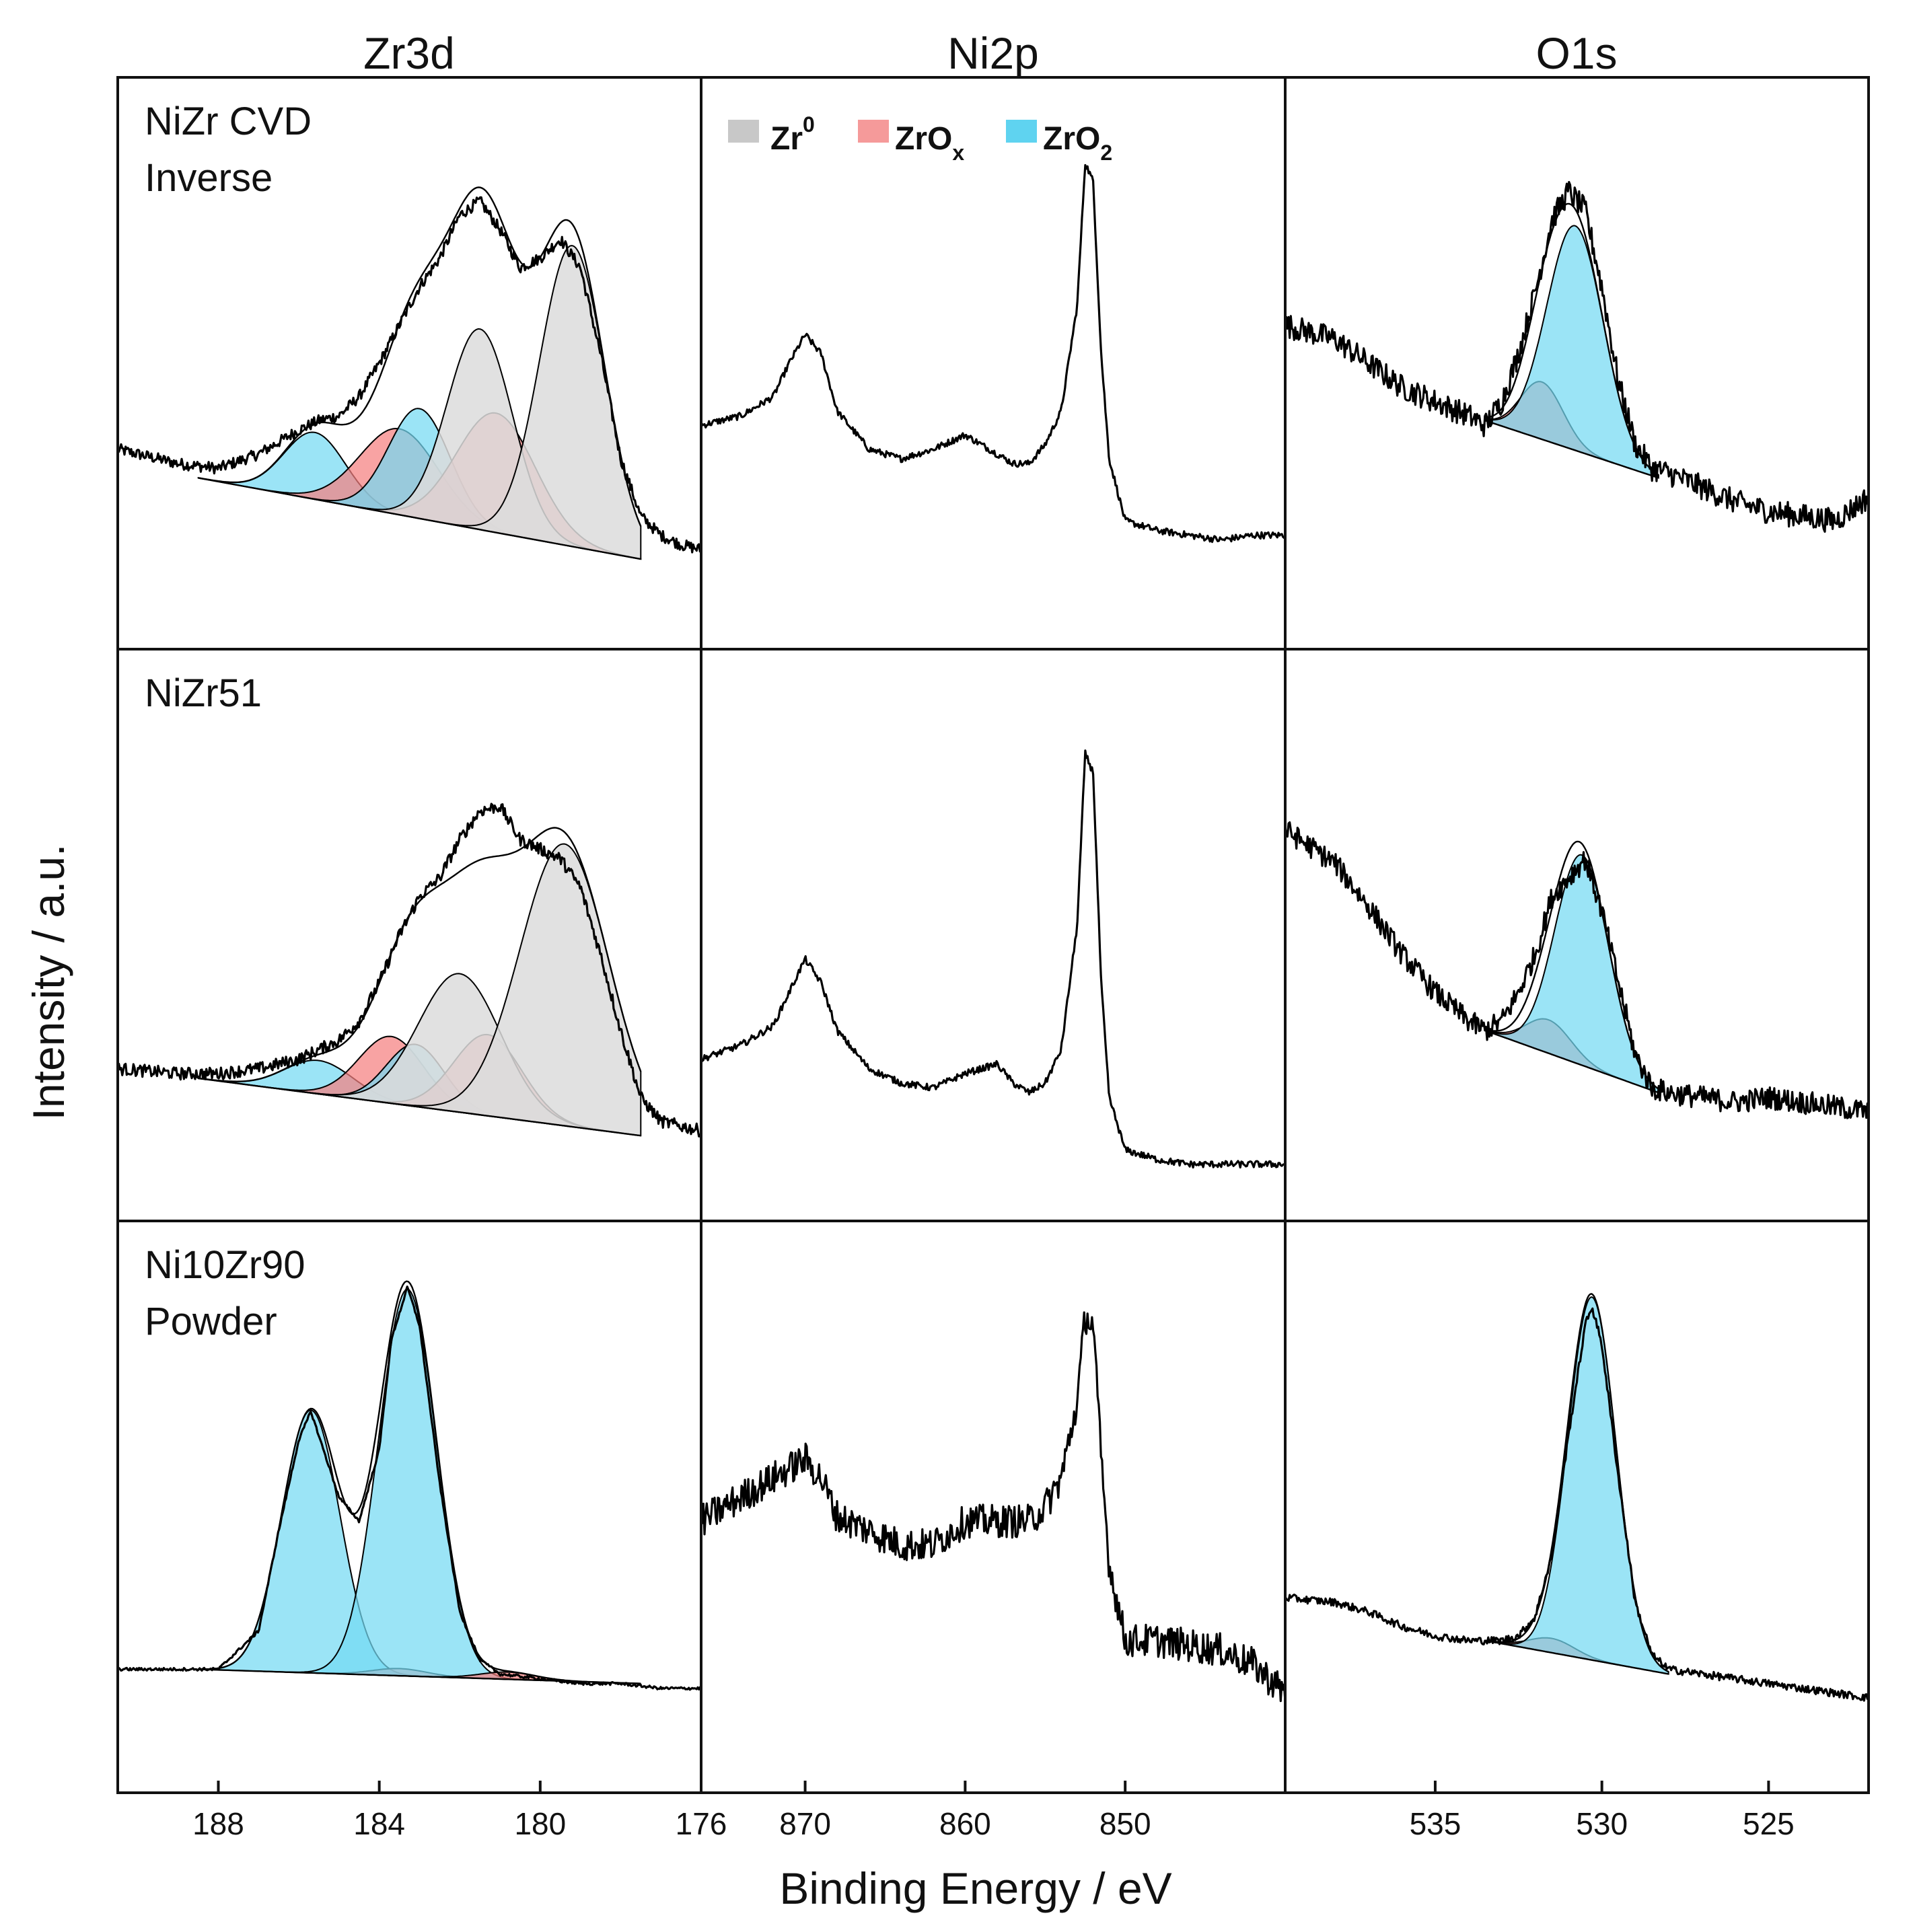 This screenshot has width=1915, height=1932. Describe the element at coordinates (48, 982) in the screenshot. I see `y-axis-title: Intensity / a.u.` at that location.